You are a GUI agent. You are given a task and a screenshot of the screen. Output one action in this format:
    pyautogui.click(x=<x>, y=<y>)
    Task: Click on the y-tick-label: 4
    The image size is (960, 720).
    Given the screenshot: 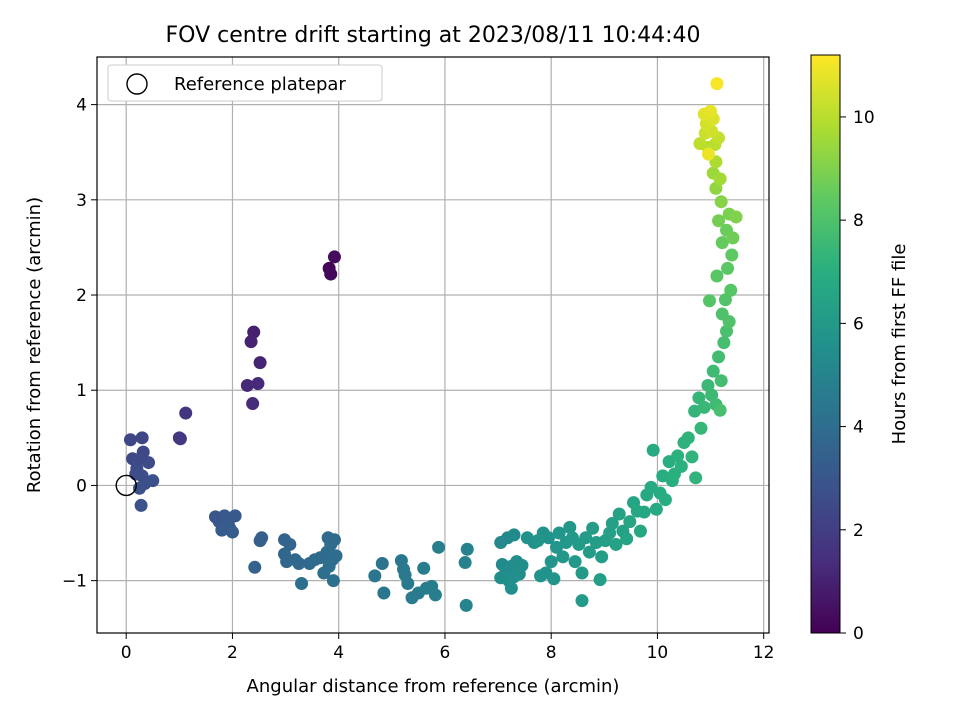 What is the action you would take?
    pyautogui.click(x=81, y=106)
    